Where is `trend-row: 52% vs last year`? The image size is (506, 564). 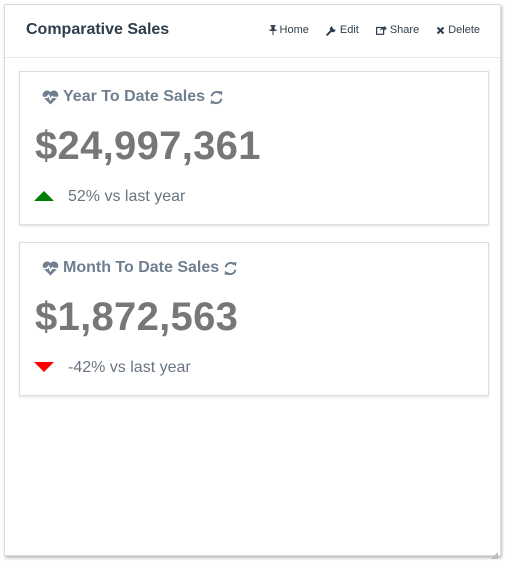
trend-row: 52% vs last year is located at coordinates (109, 197).